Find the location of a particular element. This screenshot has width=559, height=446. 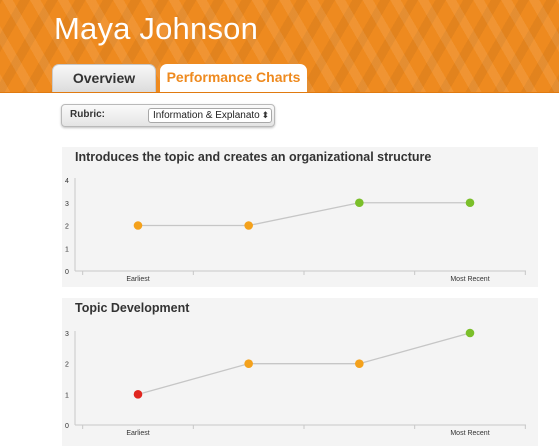

tab-performance-charts: Performance Charts is located at coordinates (233, 78).